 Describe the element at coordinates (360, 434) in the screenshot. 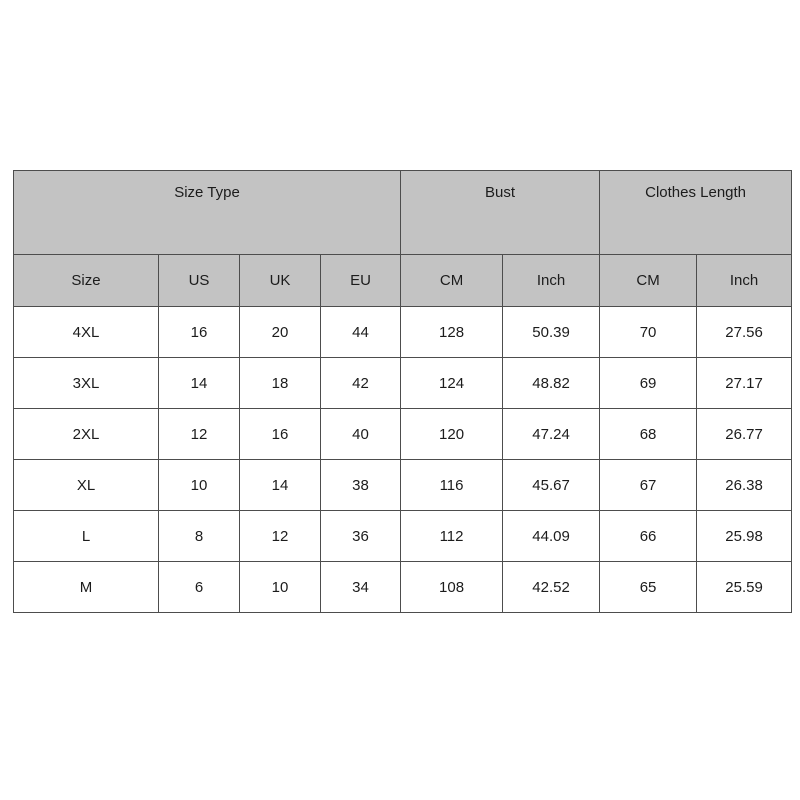

I see `eu-cell: 40` at that location.